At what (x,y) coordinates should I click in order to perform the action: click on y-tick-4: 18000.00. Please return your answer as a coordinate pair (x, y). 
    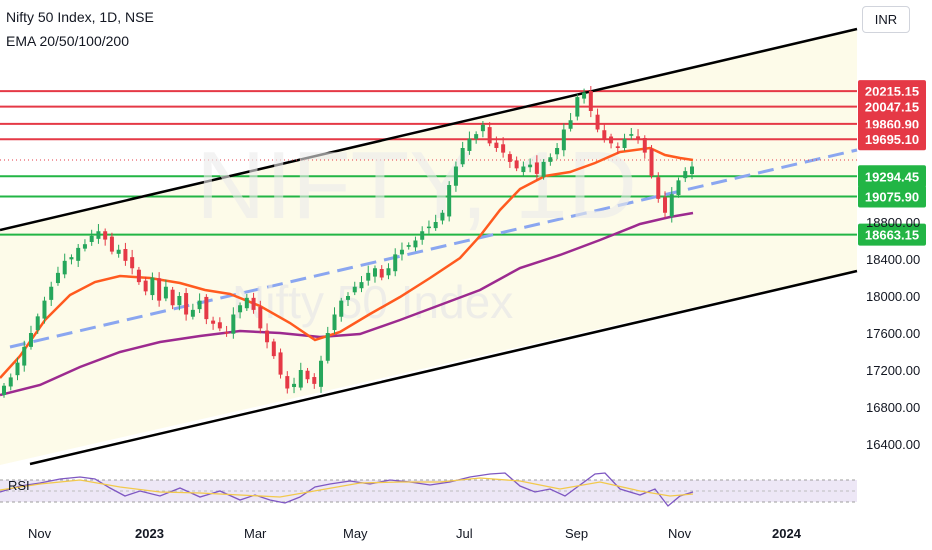
    Looking at the image, I should click on (893, 296).